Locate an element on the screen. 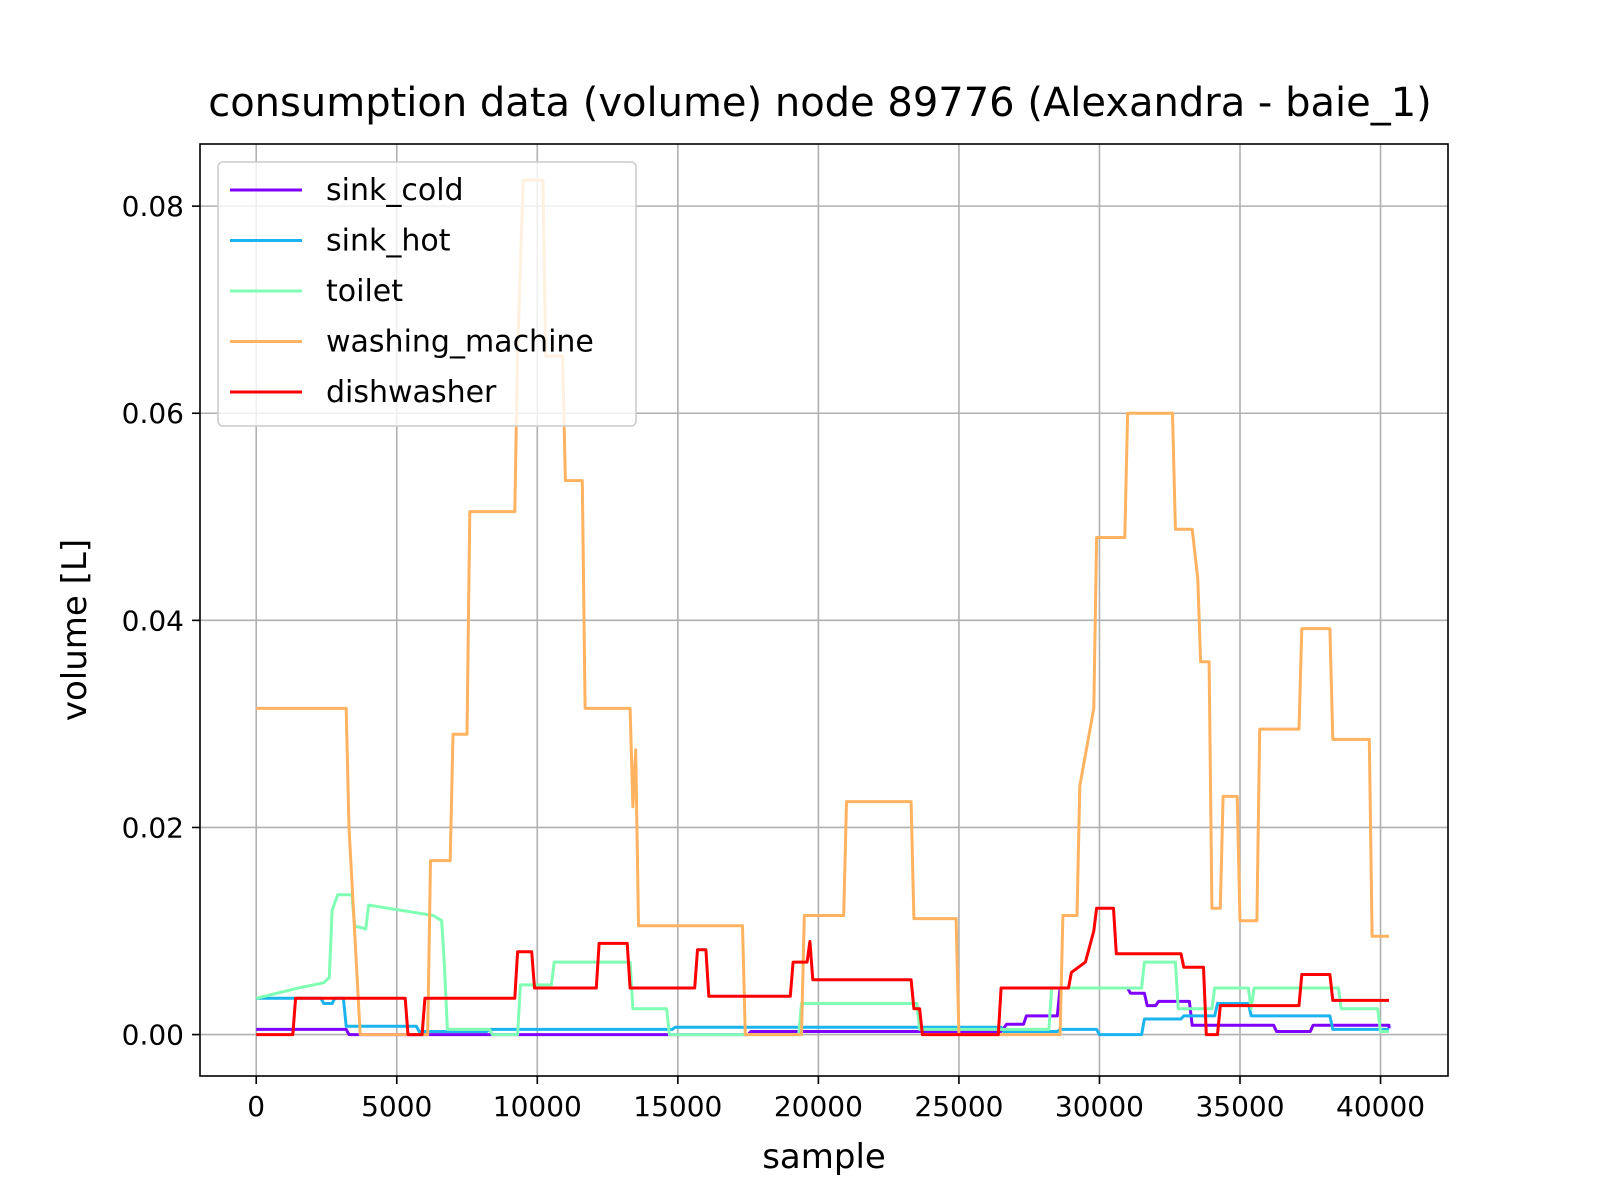 The width and height of the screenshot is (1600, 1200). y-axis-label: volume [L] is located at coordinates (75, 630).